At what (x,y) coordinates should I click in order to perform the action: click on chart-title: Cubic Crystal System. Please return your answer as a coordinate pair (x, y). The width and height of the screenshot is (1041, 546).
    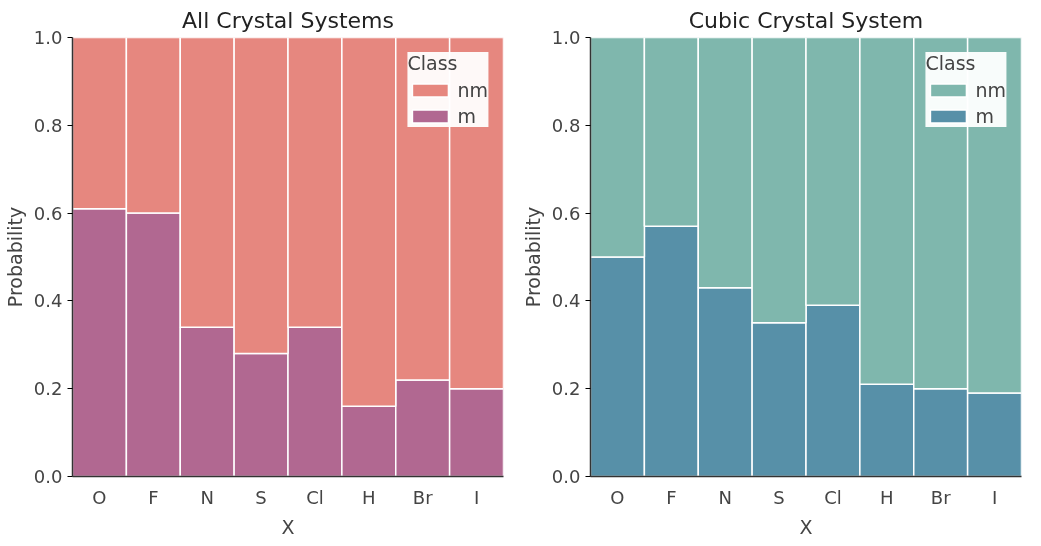
    Looking at the image, I should click on (806, 20).